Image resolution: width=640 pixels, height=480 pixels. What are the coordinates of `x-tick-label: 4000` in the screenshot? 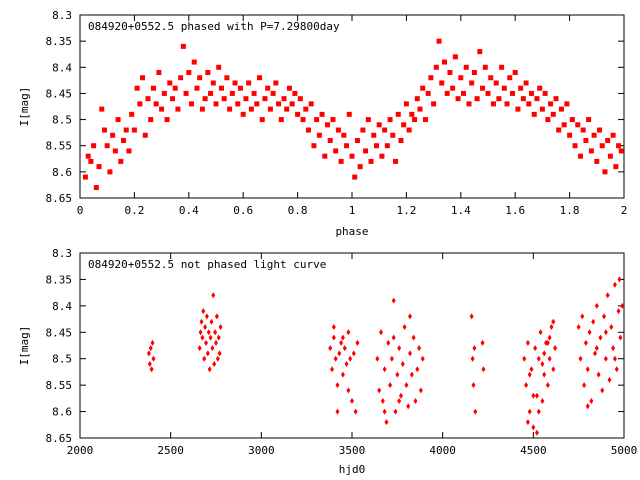 It's located at (442, 450).